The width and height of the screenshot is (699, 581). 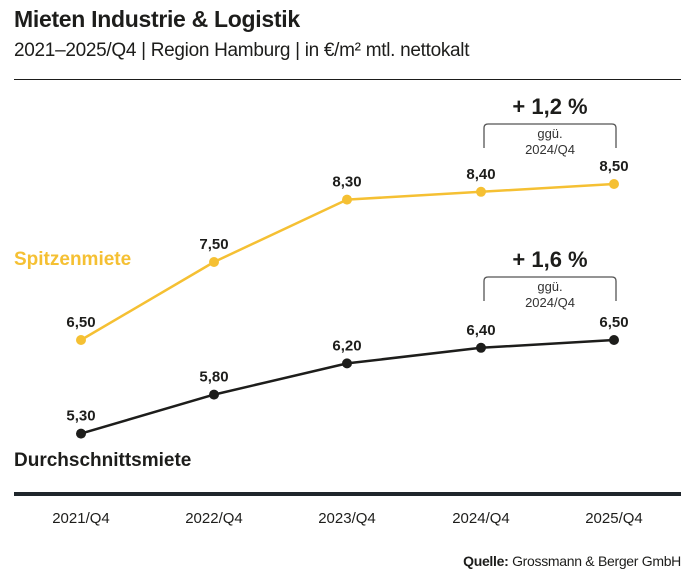 What do you see at coordinates (346, 182) in the screenshot?
I see `data-label-spitzenmiete: 8,30` at bounding box center [346, 182].